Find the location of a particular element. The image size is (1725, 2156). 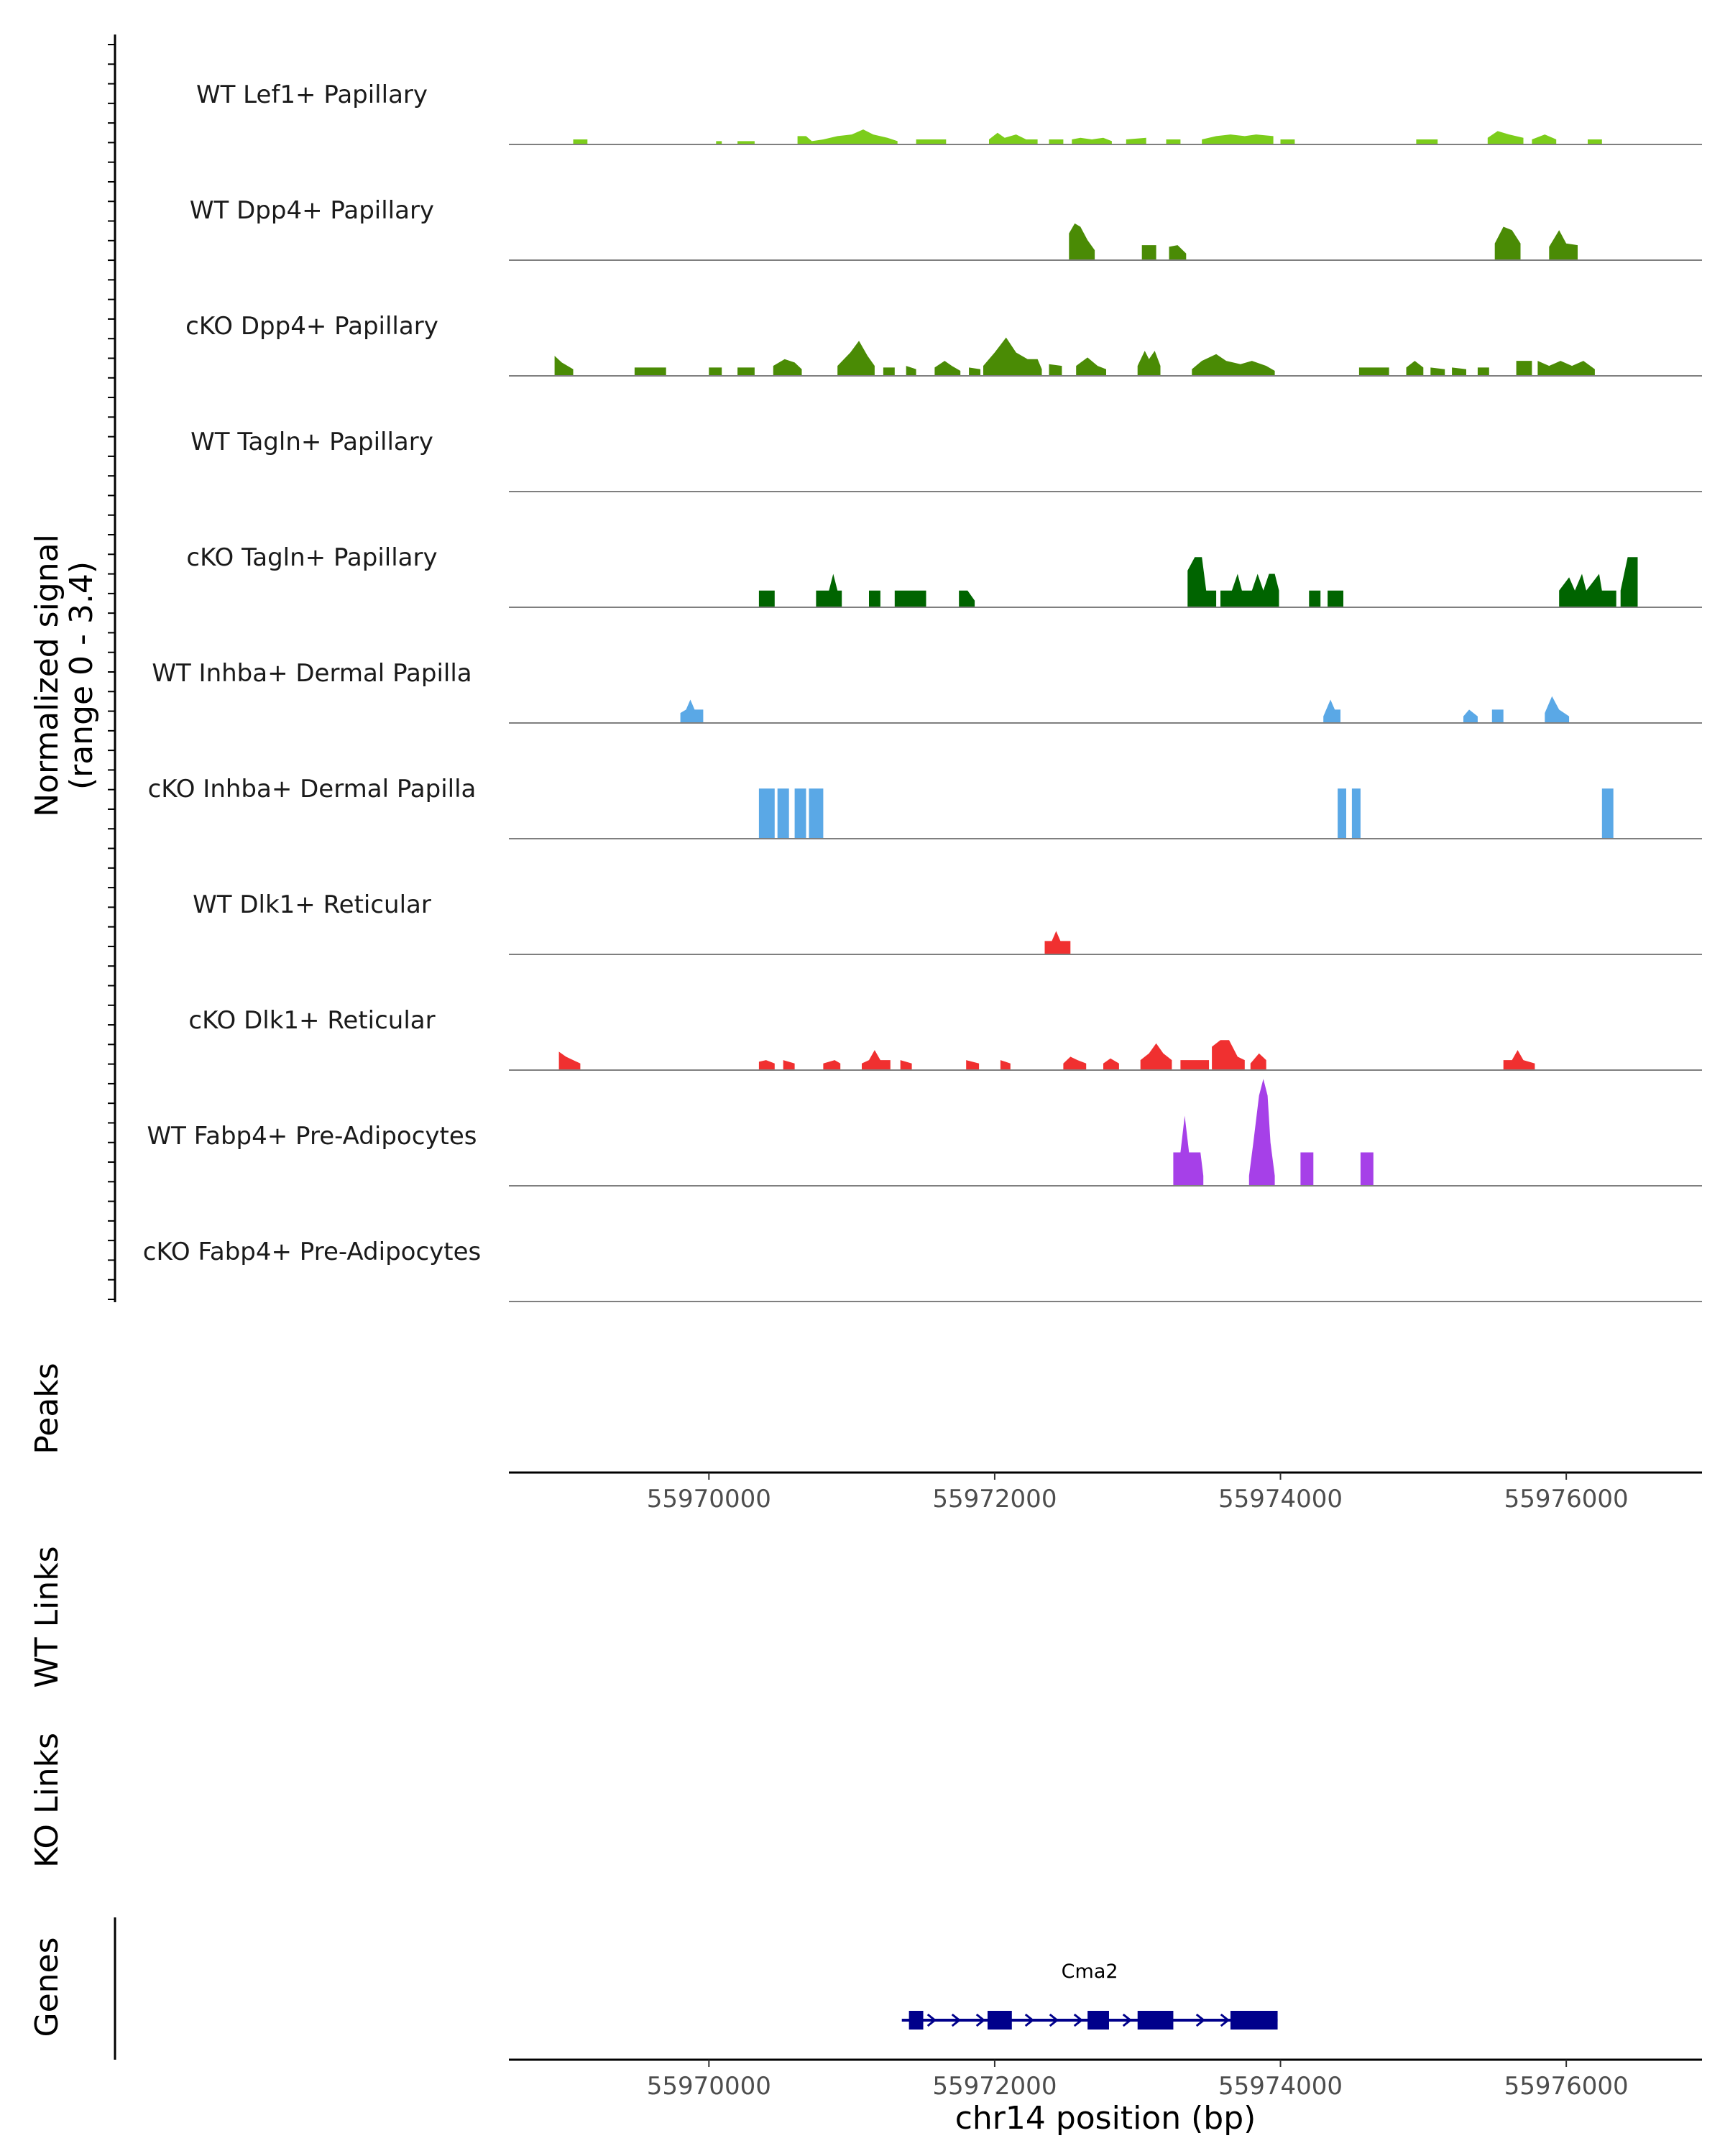

x-tick-label: 55970000 is located at coordinates (709, 2086).